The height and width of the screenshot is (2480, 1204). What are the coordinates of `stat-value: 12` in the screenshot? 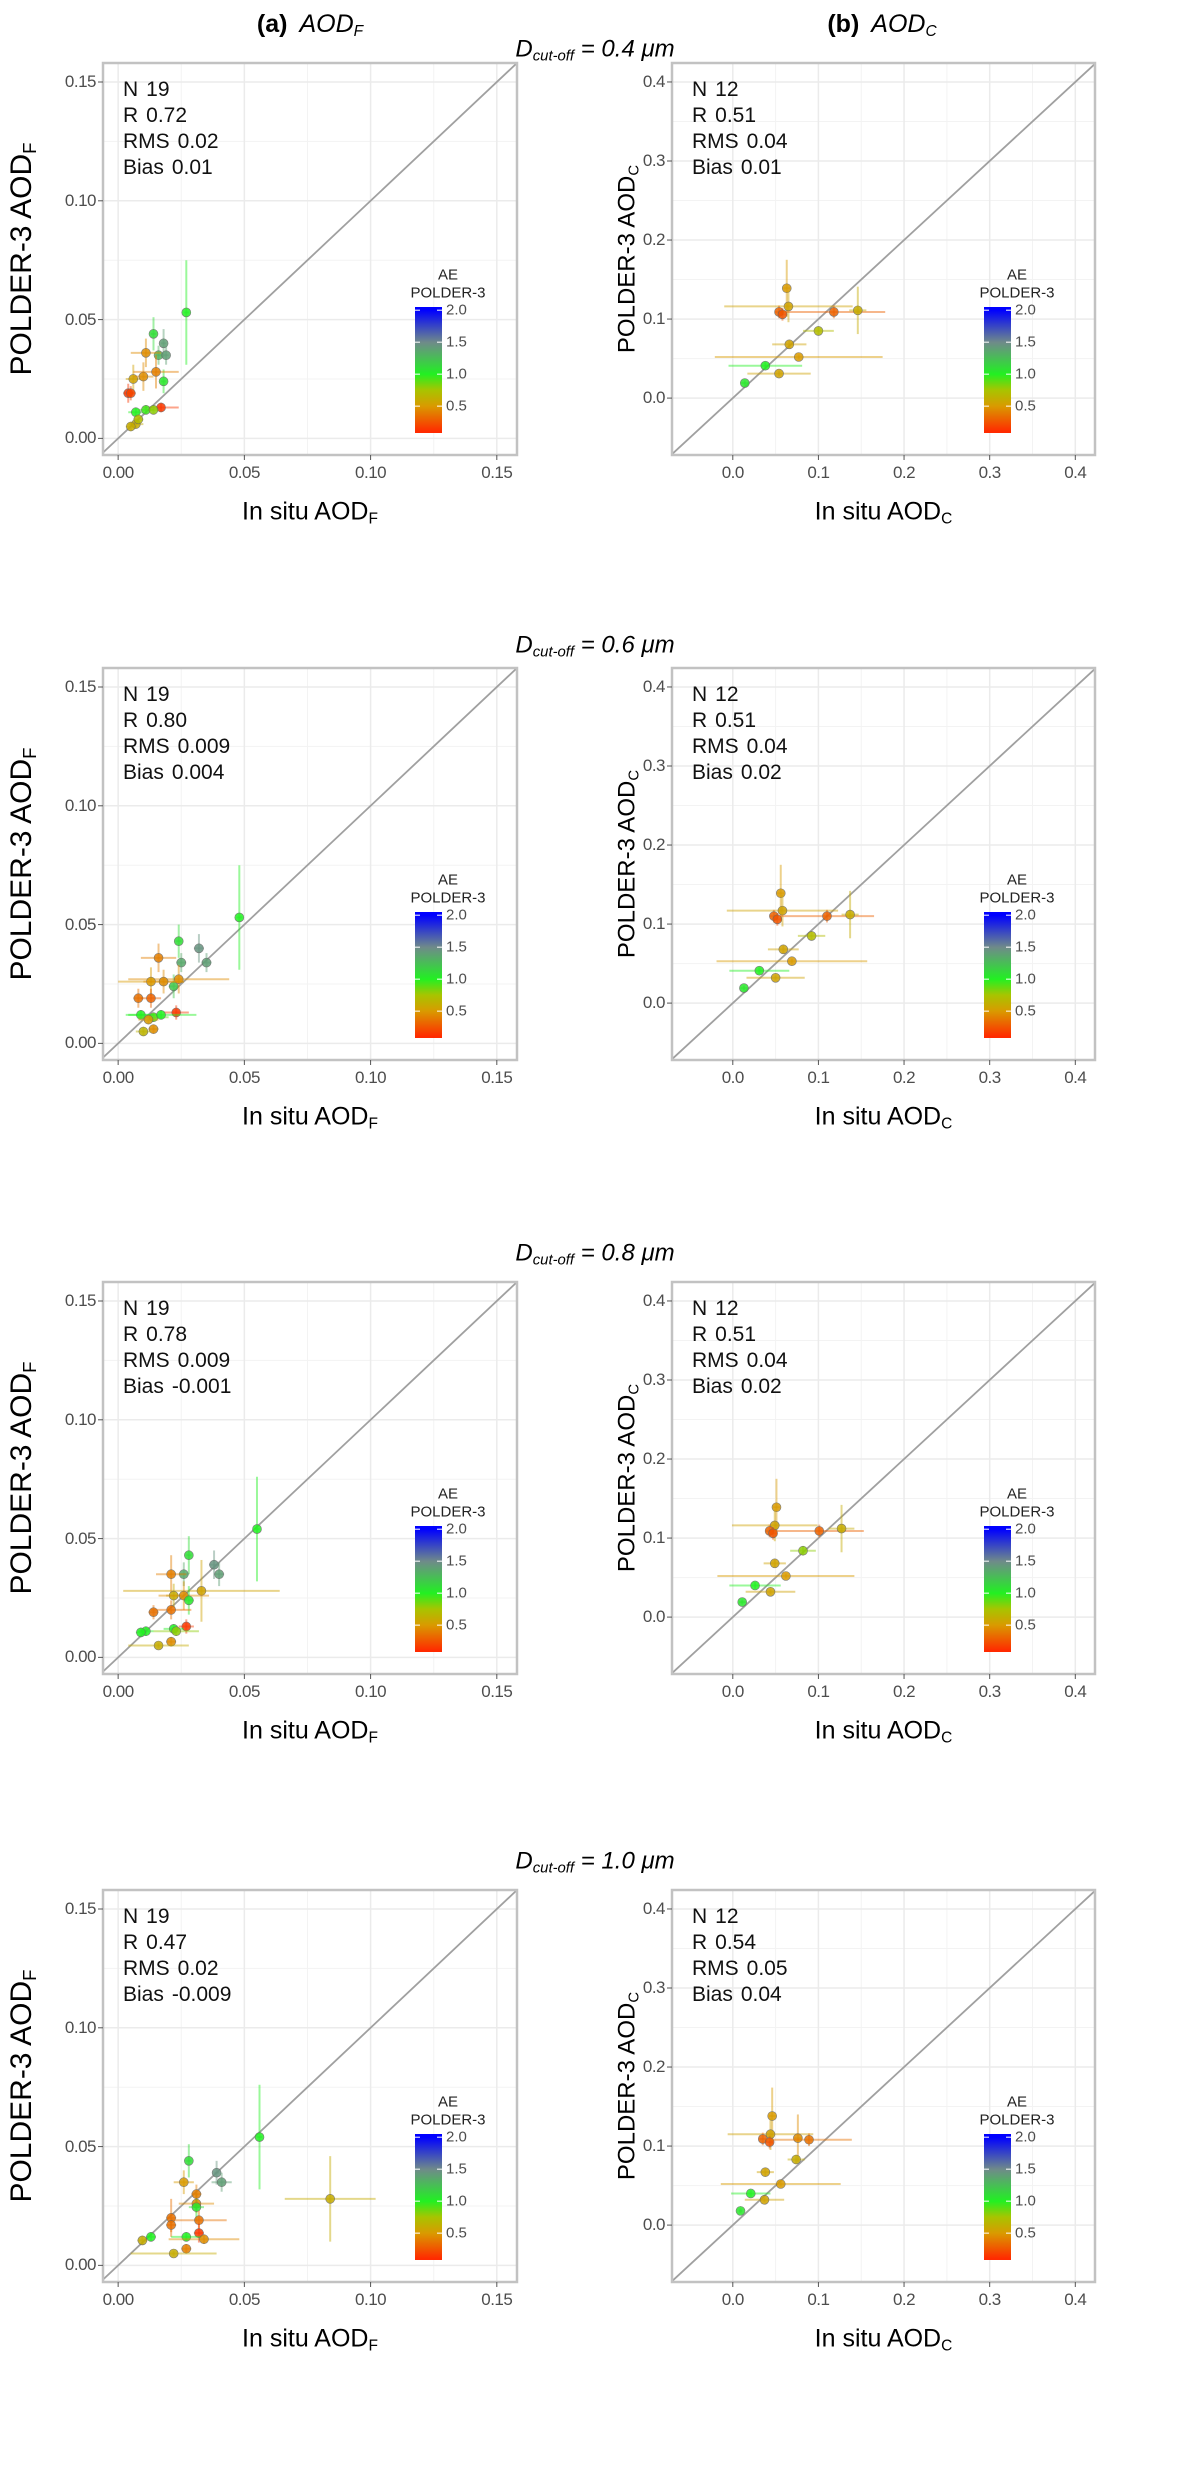 It's located at (727, 1308).